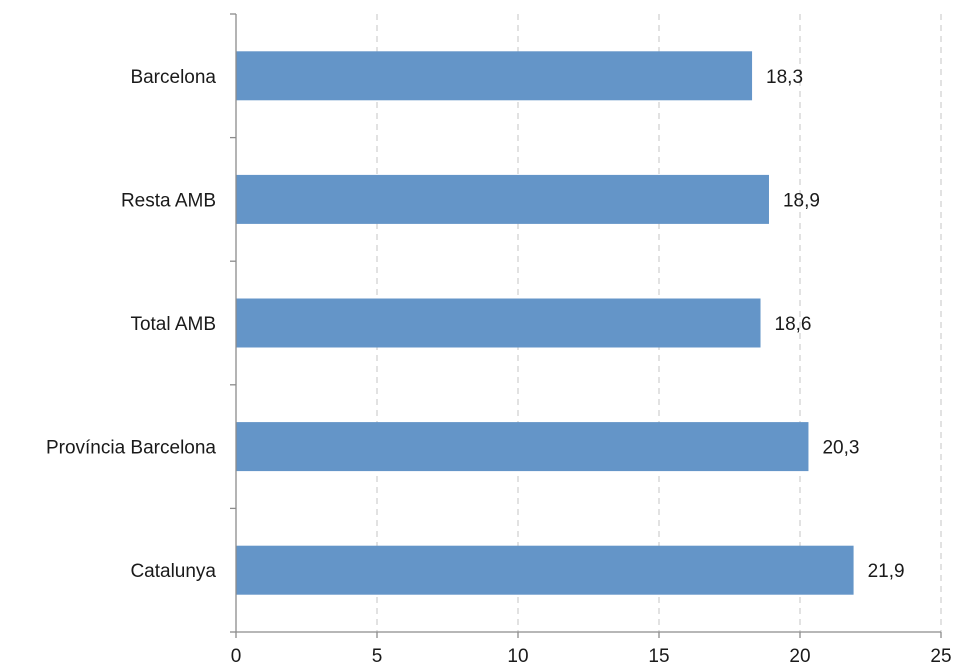  Describe the element at coordinates (886, 571) in the screenshot. I see `data-label: 21,9` at that location.